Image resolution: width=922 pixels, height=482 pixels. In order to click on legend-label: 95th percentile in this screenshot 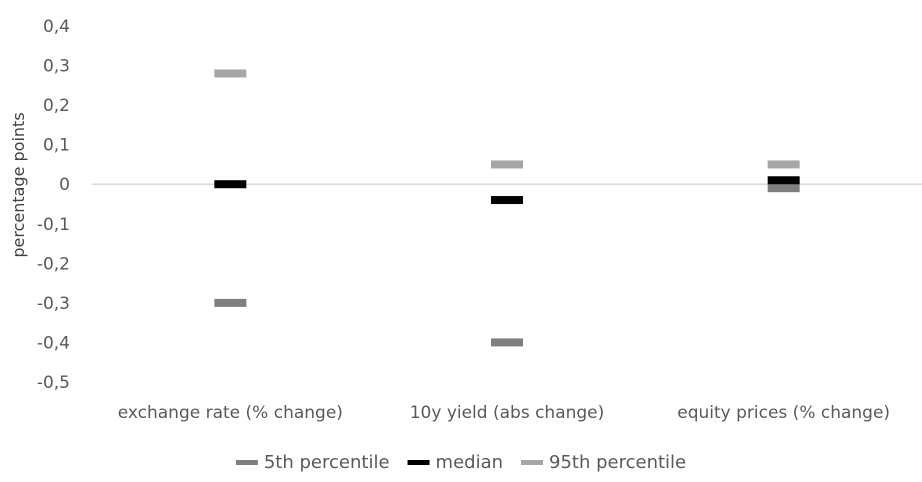, I will do `click(617, 462)`.